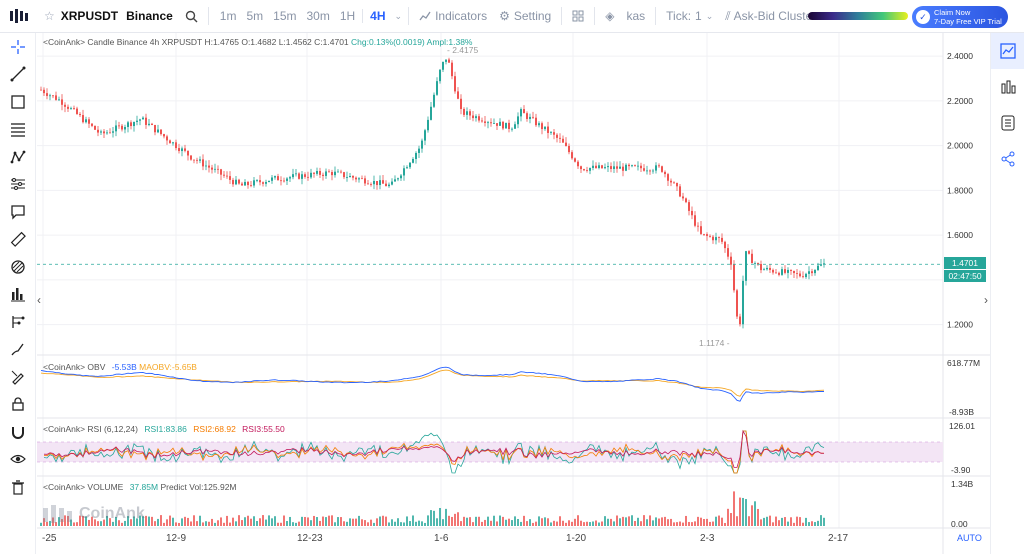 Image resolution: width=1024 pixels, height=559 pixels. I want to click on volume-profile-tool, so click(18, 295).